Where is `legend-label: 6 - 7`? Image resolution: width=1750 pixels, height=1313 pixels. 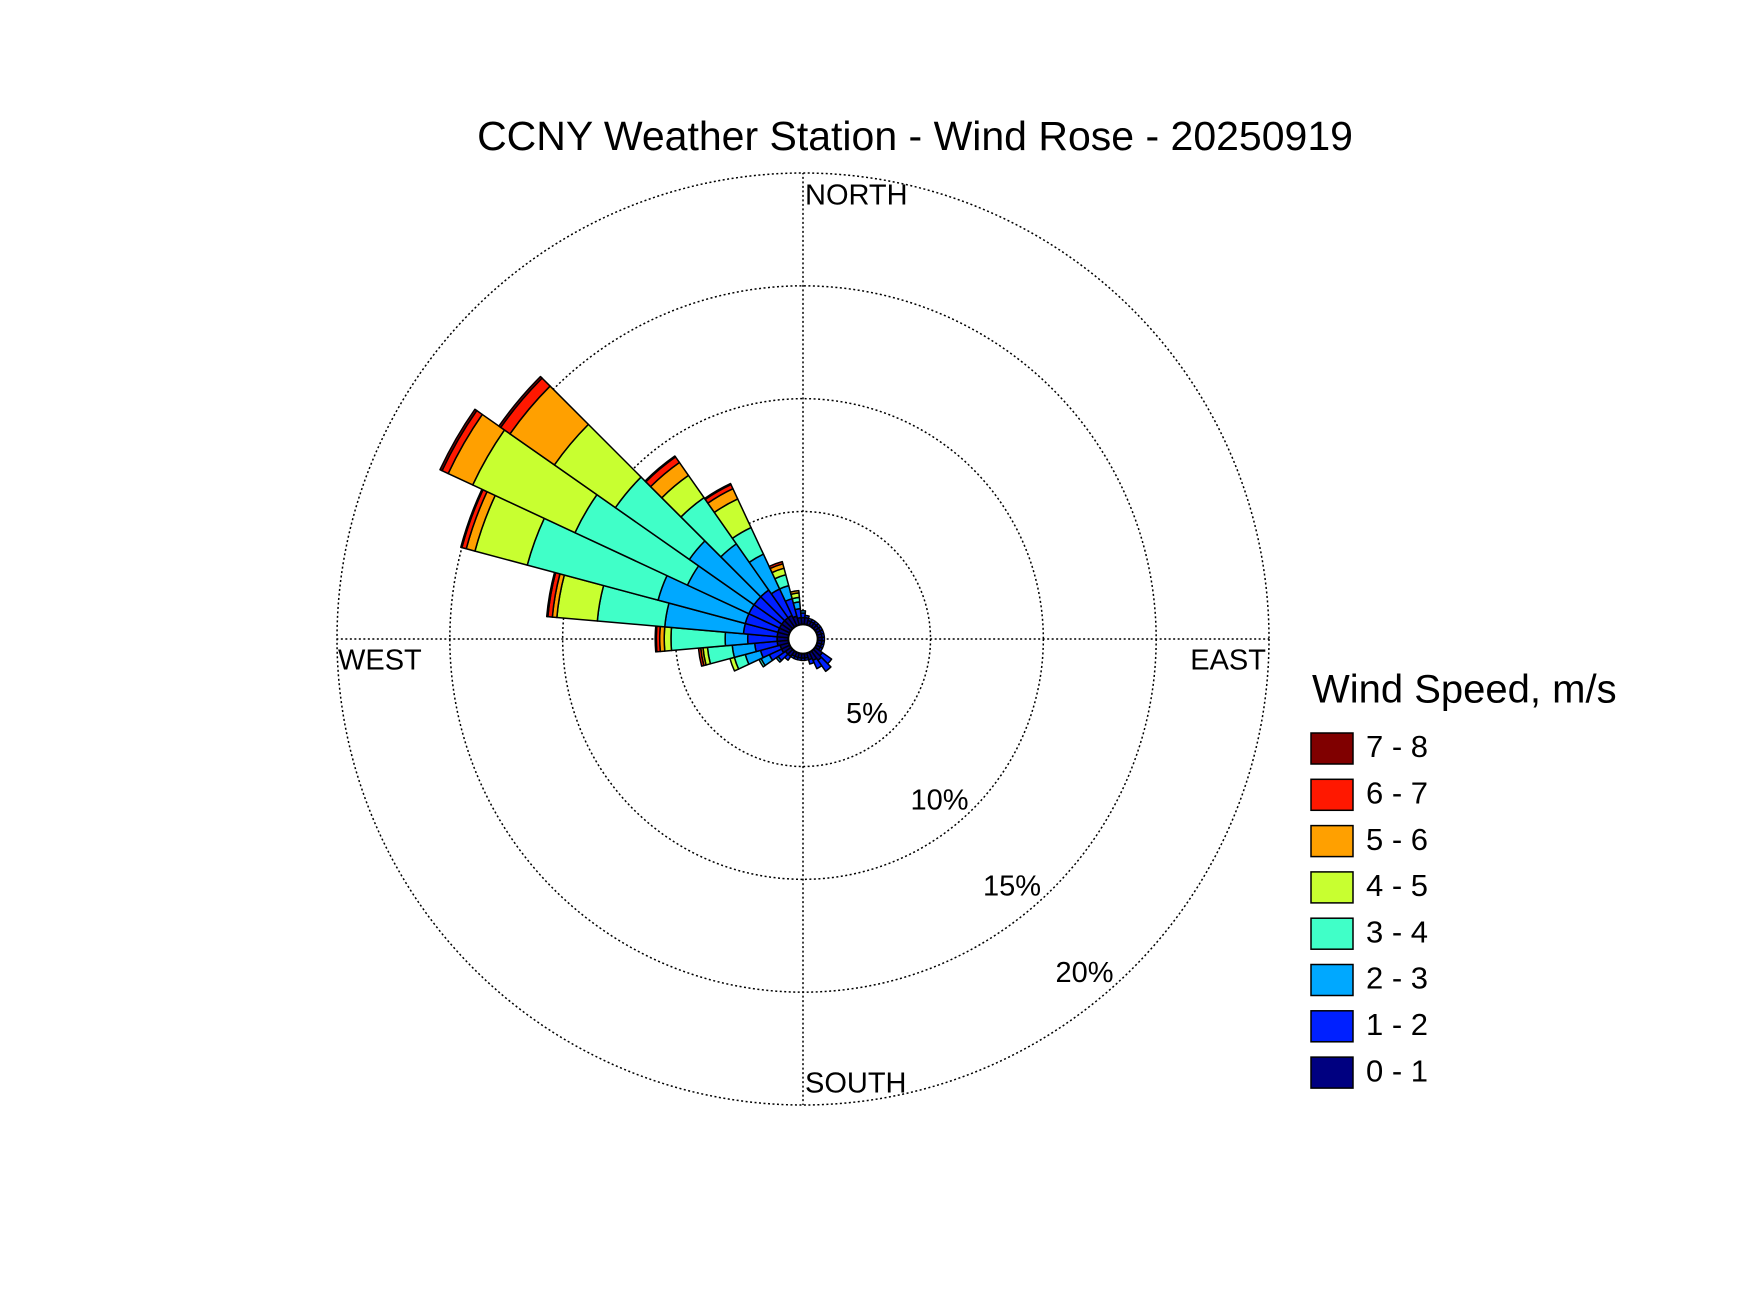 legend-label: 6 - 7 is located at coordinates (1397, 792).